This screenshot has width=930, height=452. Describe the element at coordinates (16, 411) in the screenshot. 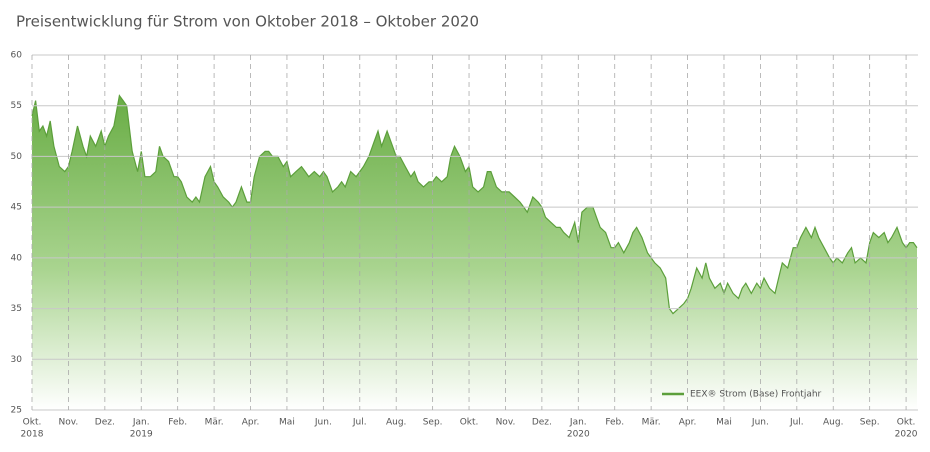

I see `y-tick-label: 25` at that location.